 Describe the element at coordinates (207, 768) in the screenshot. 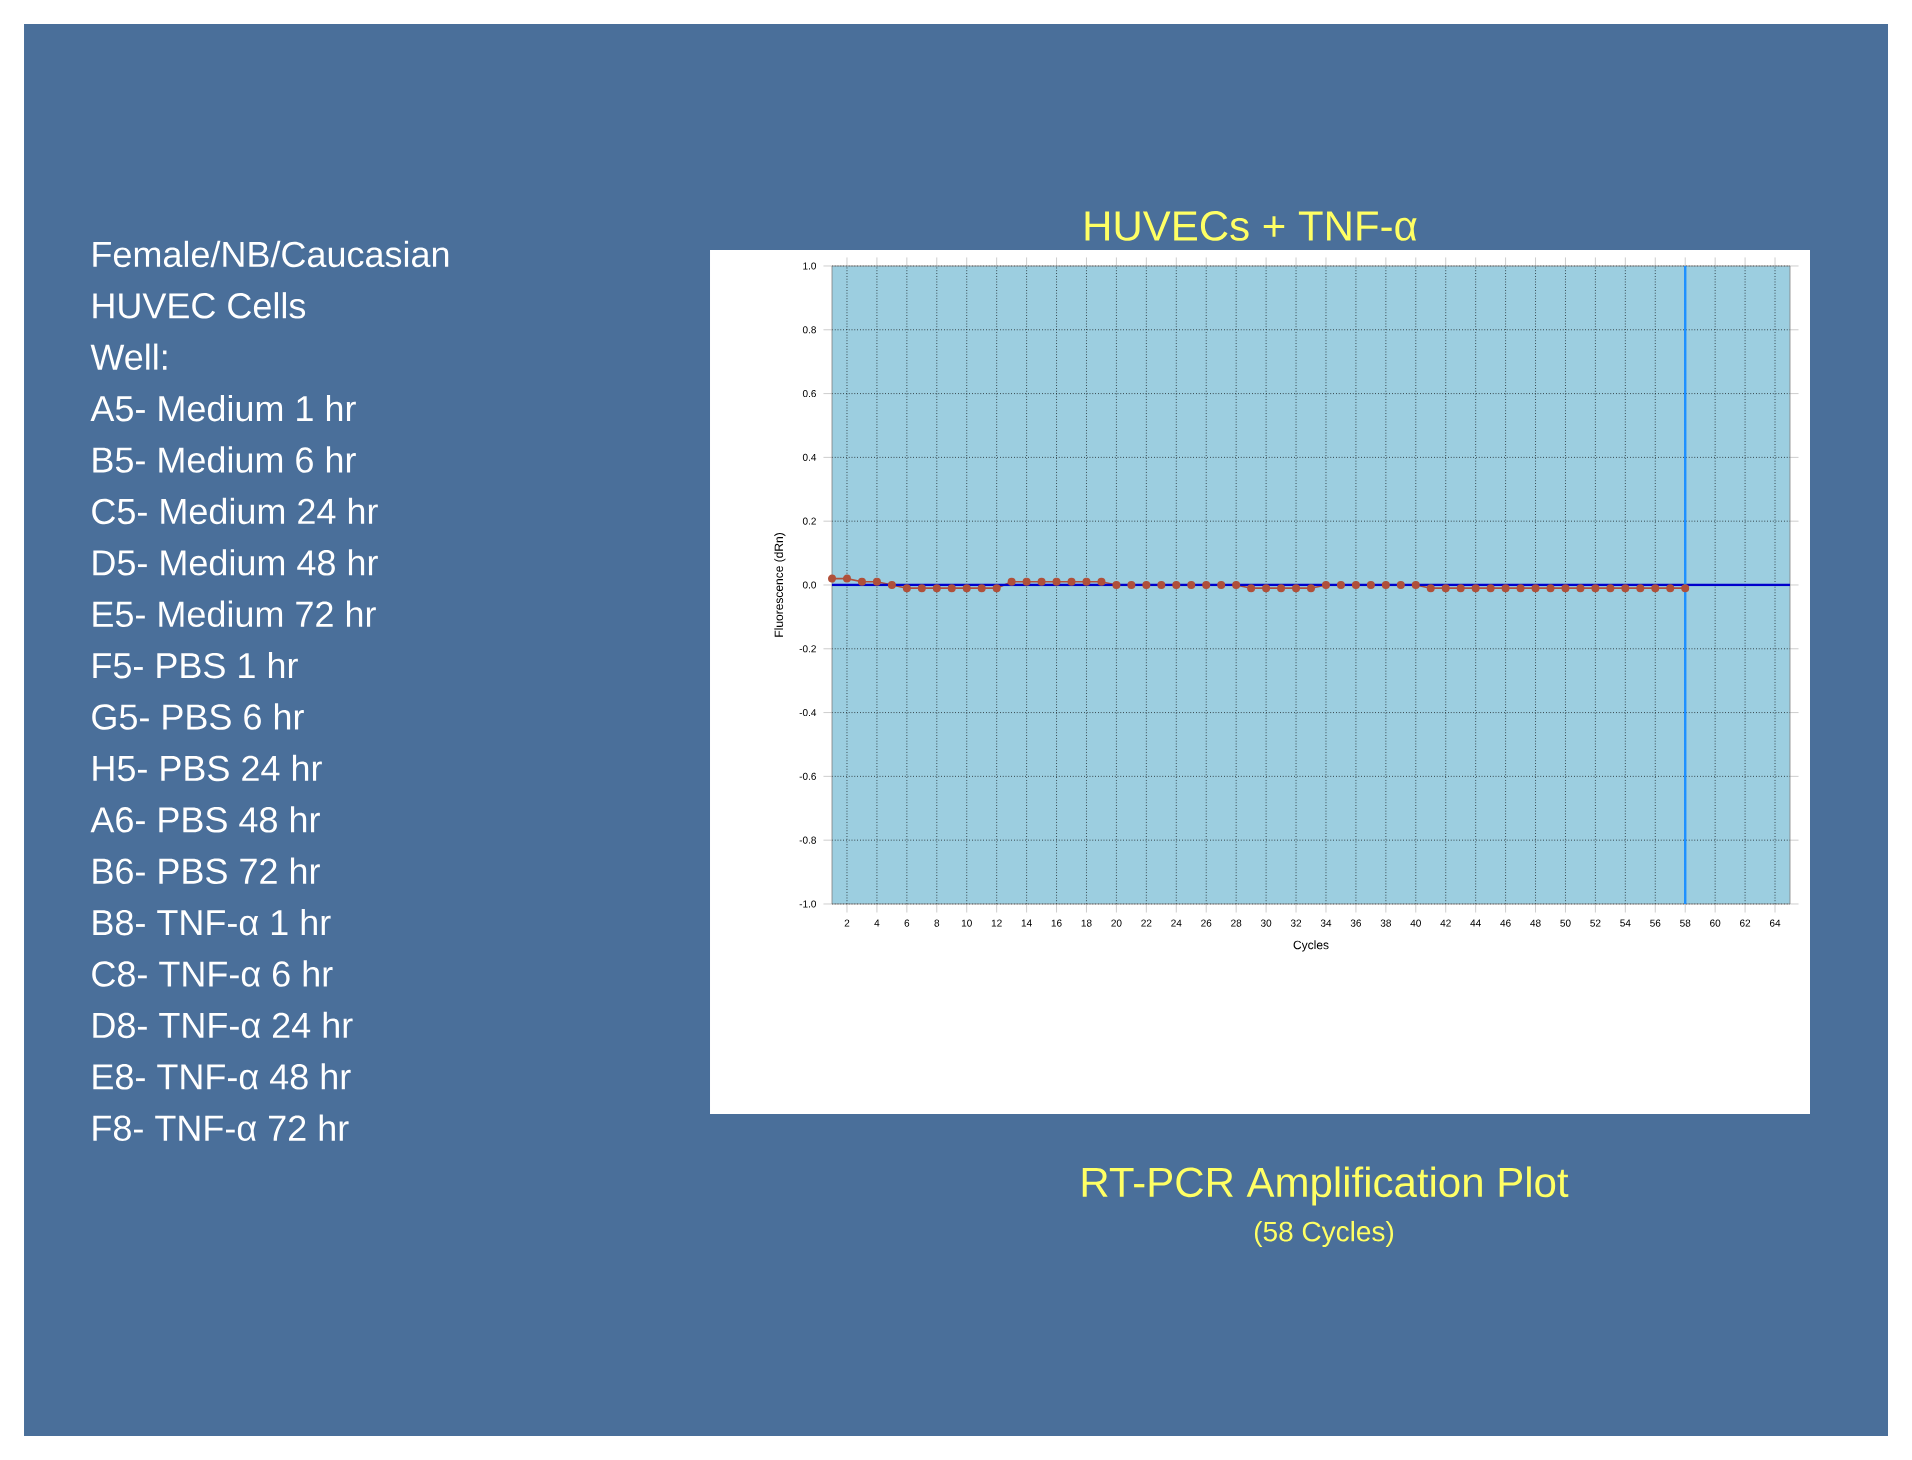

I see `text: H5- PBS 24 hr` at that location.